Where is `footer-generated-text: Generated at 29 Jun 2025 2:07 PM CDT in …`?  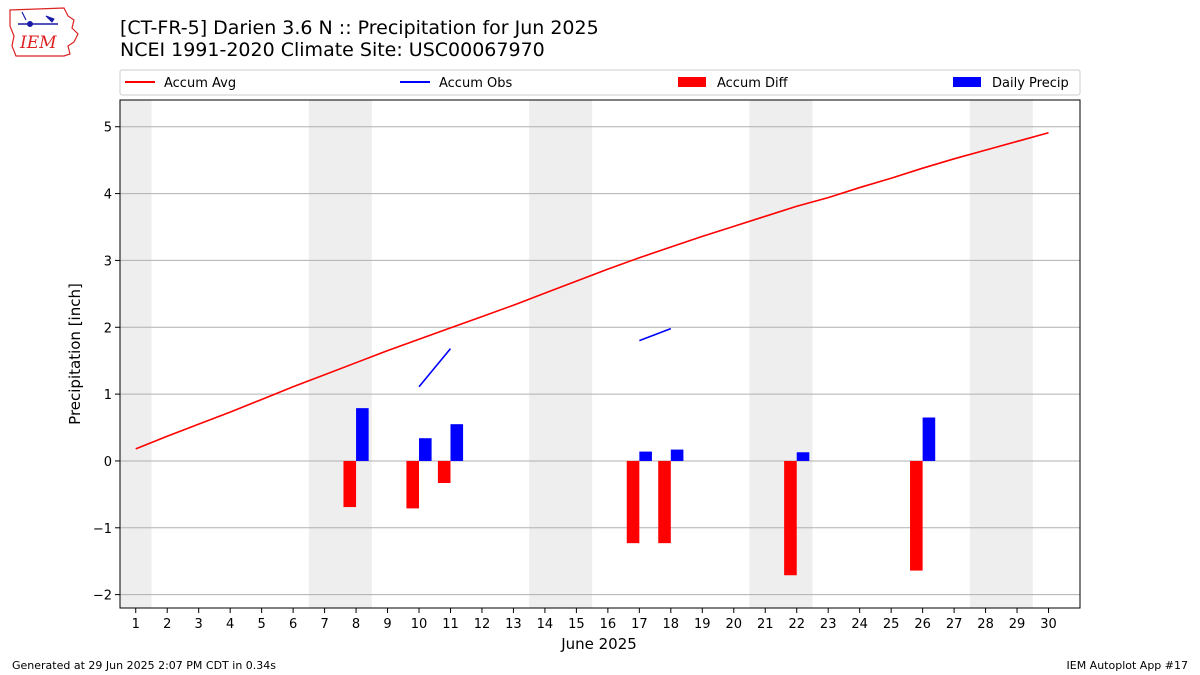 footer-generated-text: Generated at 29 Jun 2025 2:07 PM CDT in … is located at coordinates (144, 665).